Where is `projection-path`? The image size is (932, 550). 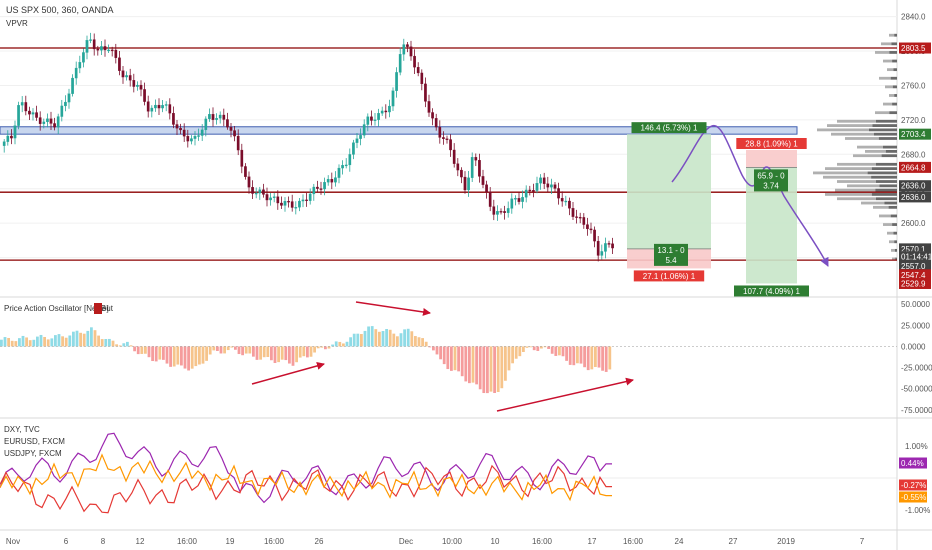
projection-path is located at coordinates (750, 196).